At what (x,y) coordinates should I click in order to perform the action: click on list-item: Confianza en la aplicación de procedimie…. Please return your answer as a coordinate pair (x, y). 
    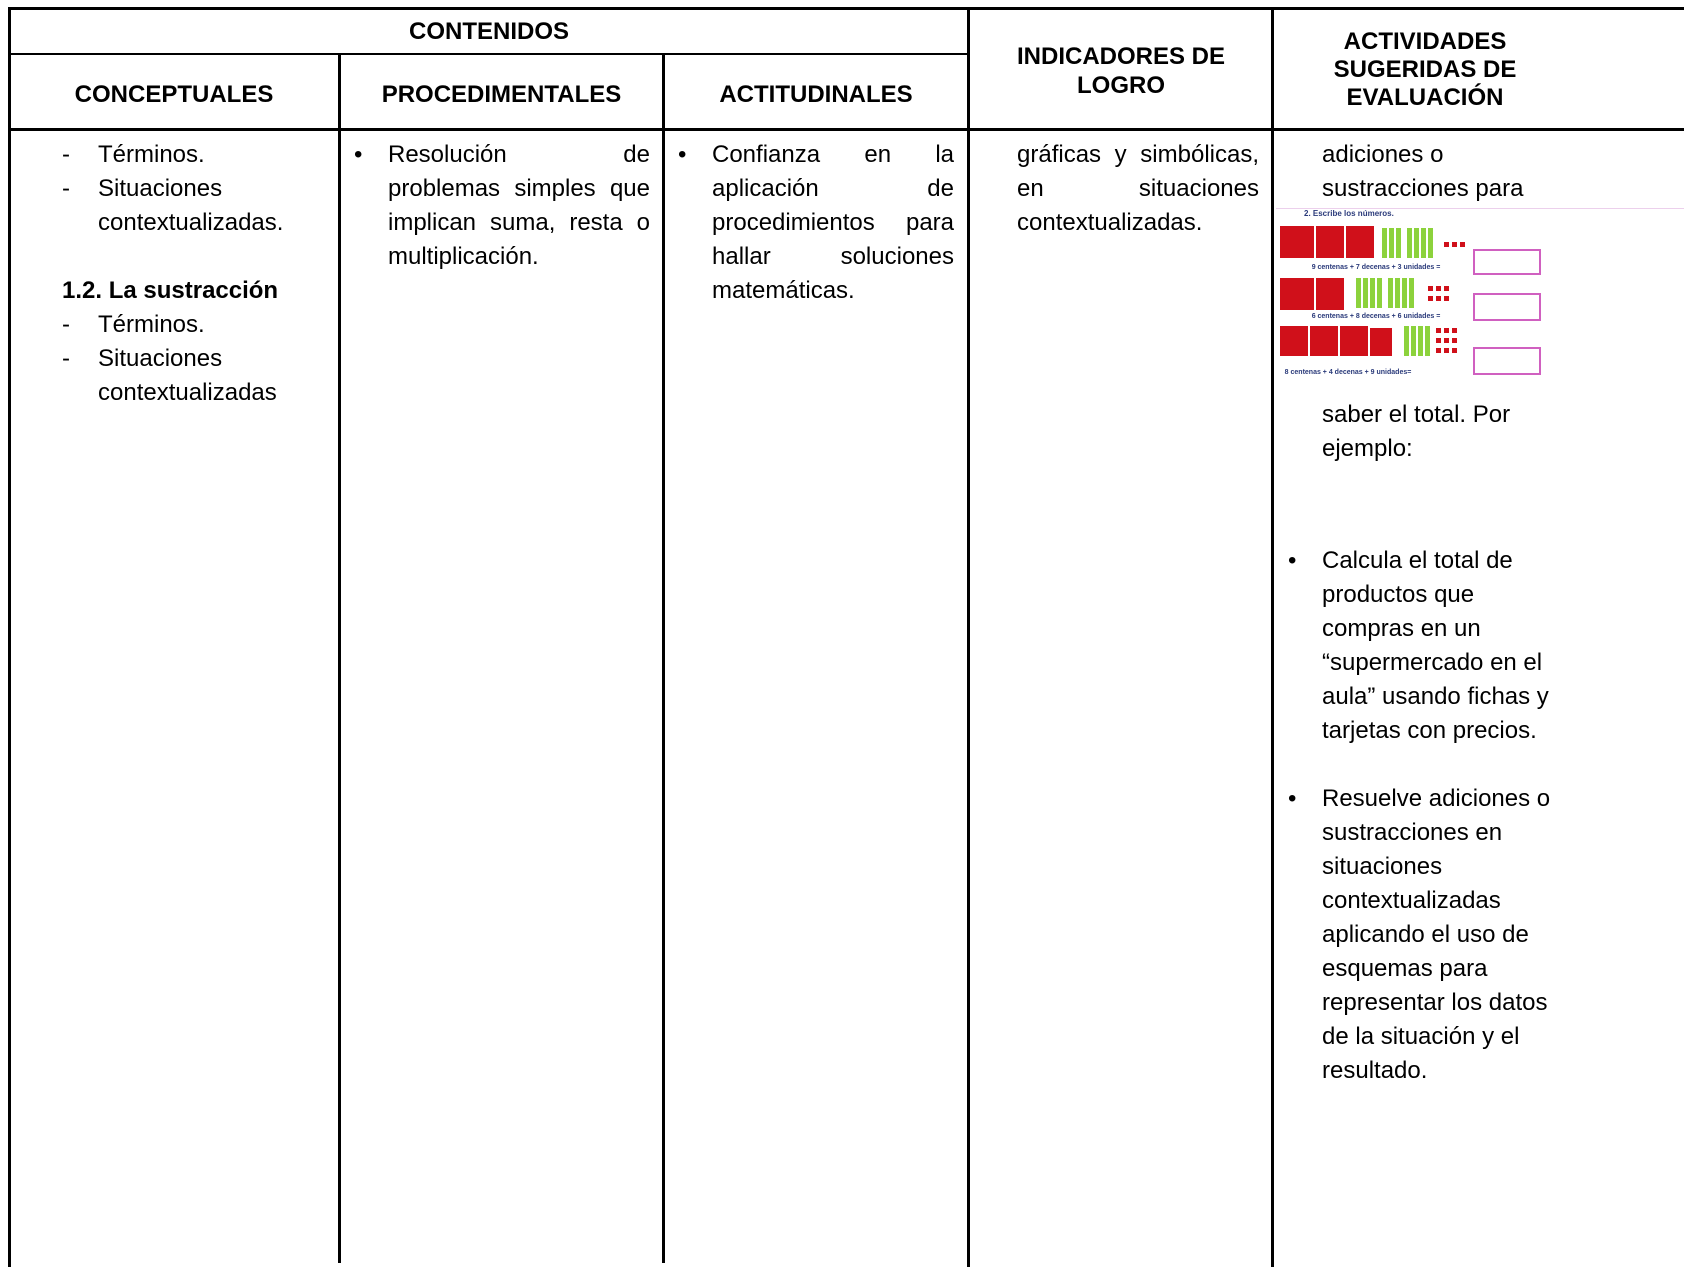
    Looking at the image, I should click on (816, 223).